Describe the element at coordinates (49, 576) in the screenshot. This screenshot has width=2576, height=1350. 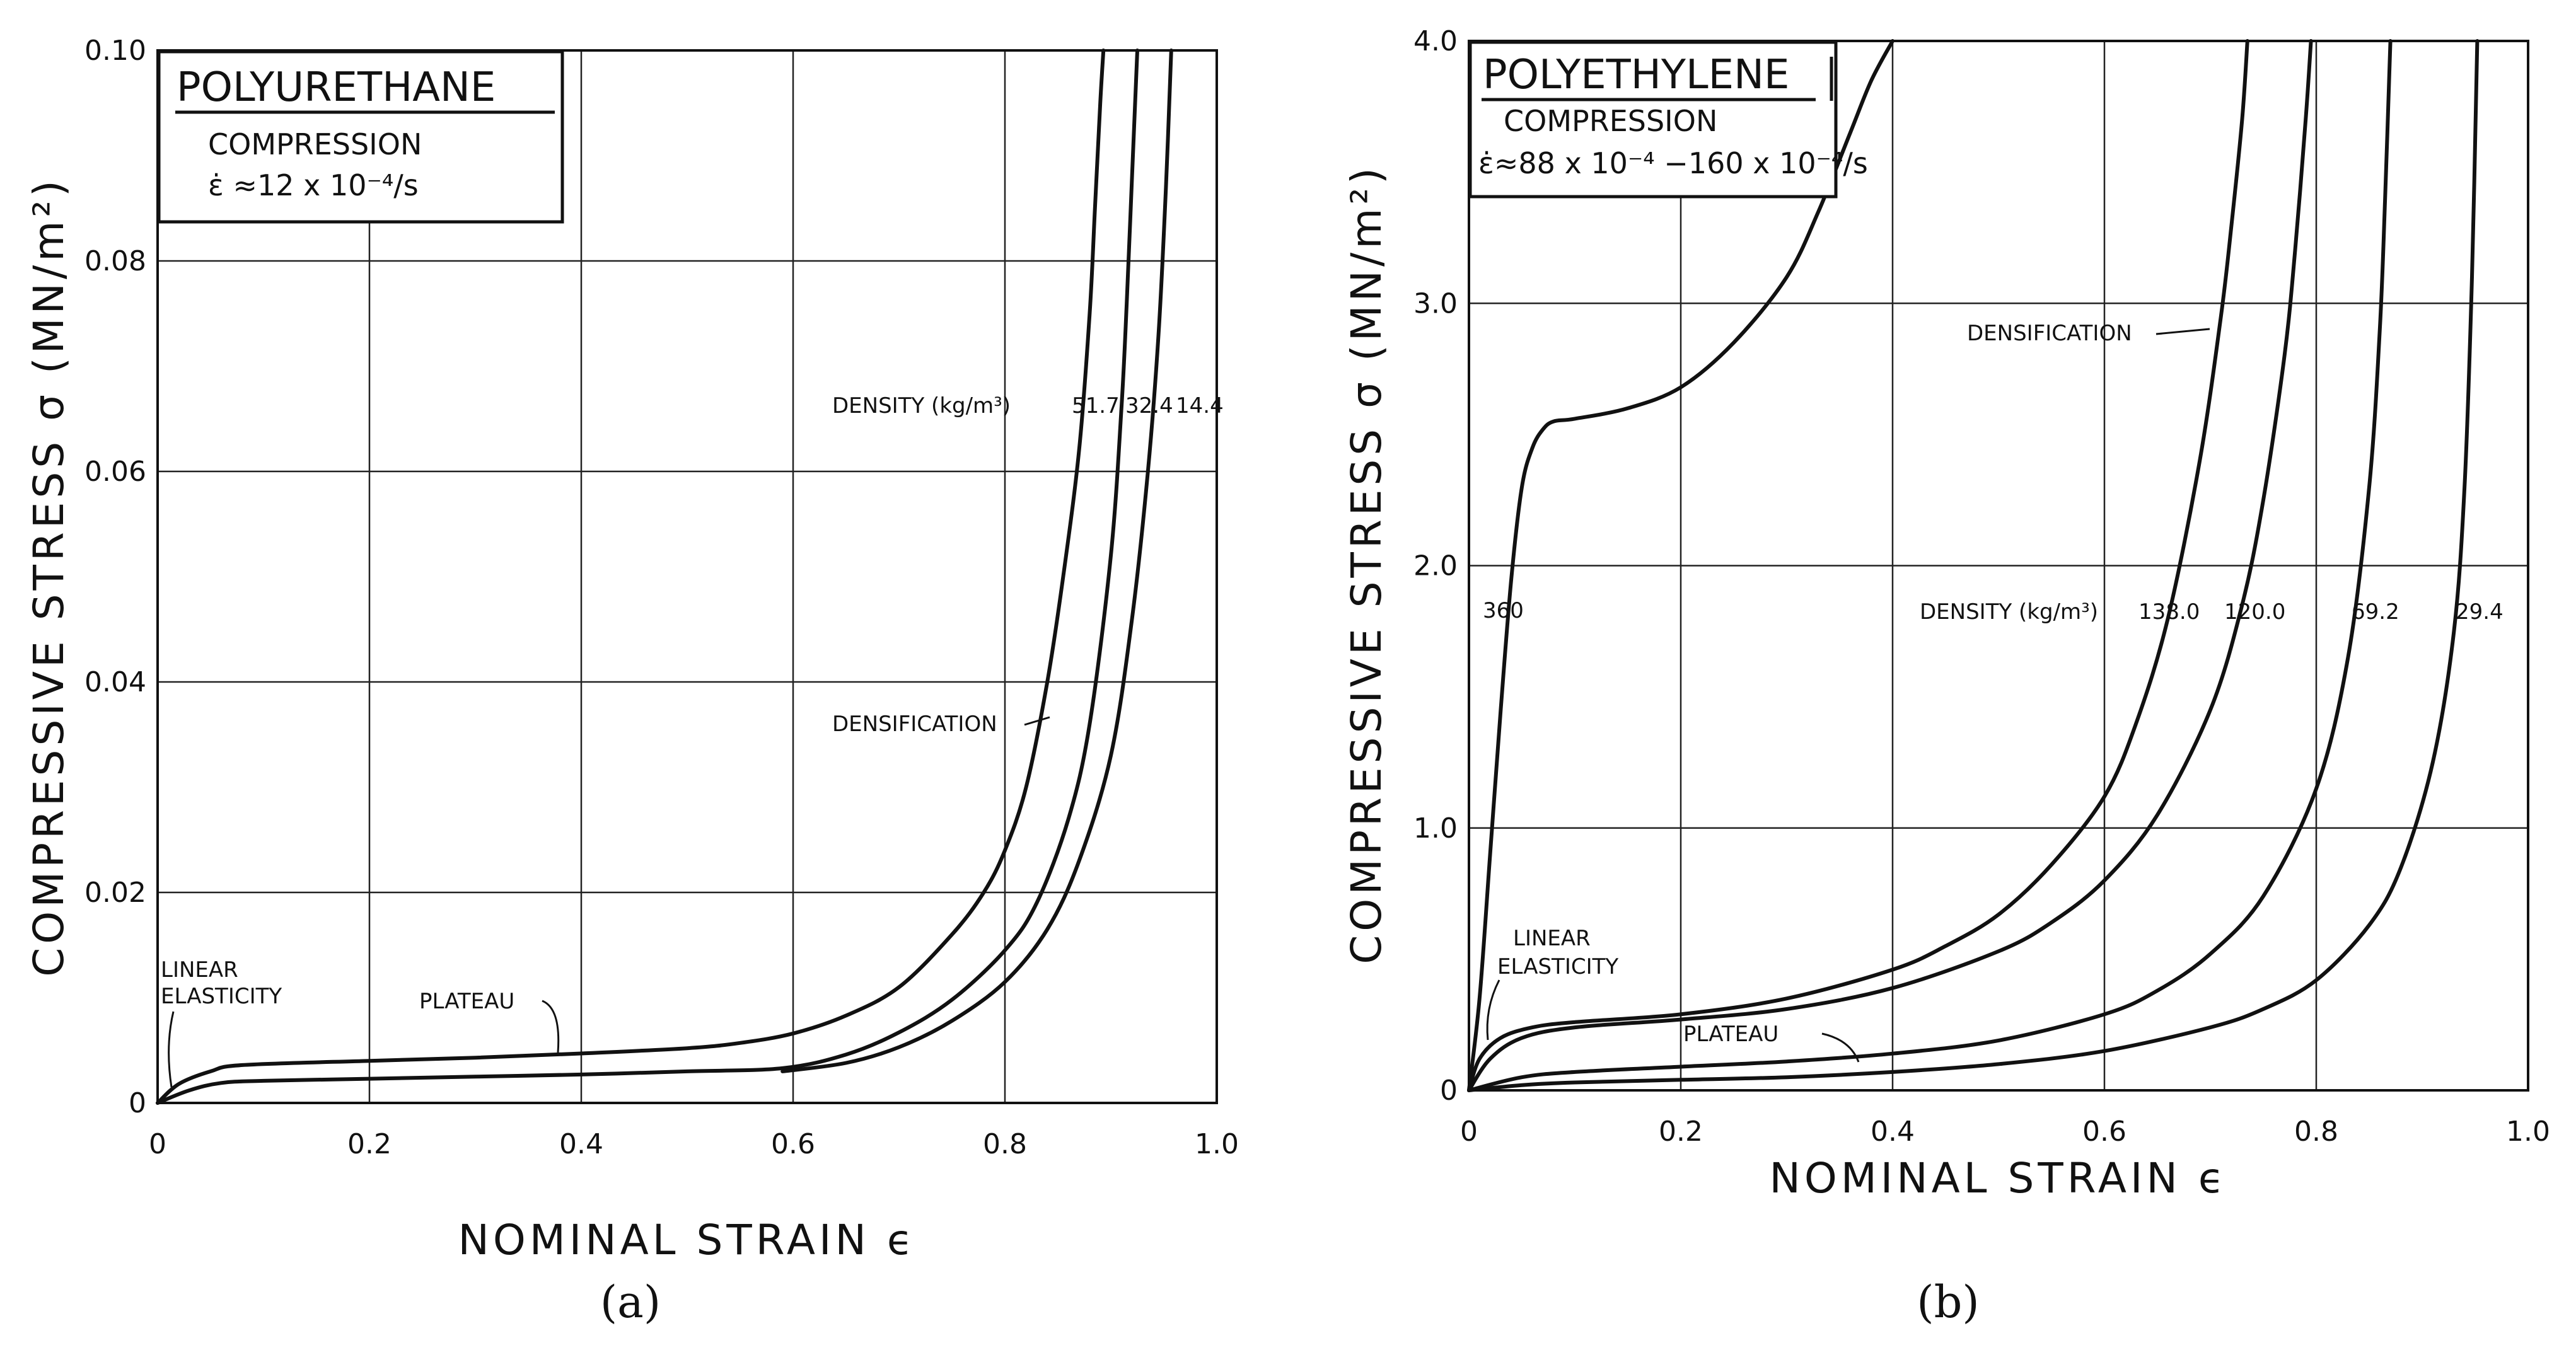
I see `panel-a-y-axis-title: COMPRESSIVE STRESS σ (MN/m²)` at that location.